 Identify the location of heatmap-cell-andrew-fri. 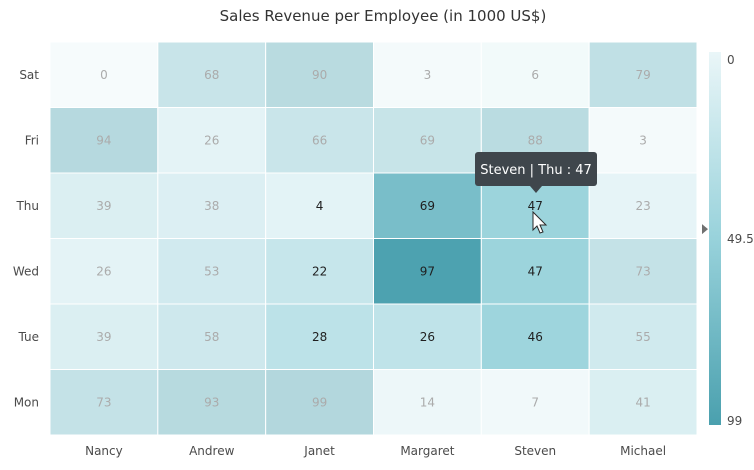
(212, 140).